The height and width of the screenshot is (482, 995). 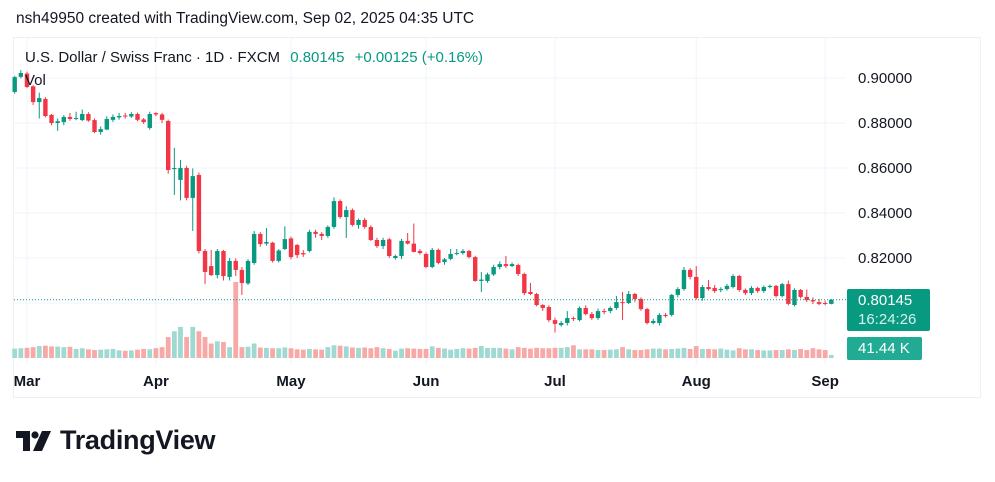 What do you see at coordinates (885, 168) in the screenshot?
I see `price-axis: 0.90000 0.88000 0.86000 0.84000 0.82000` at bounding box center [885, 168].